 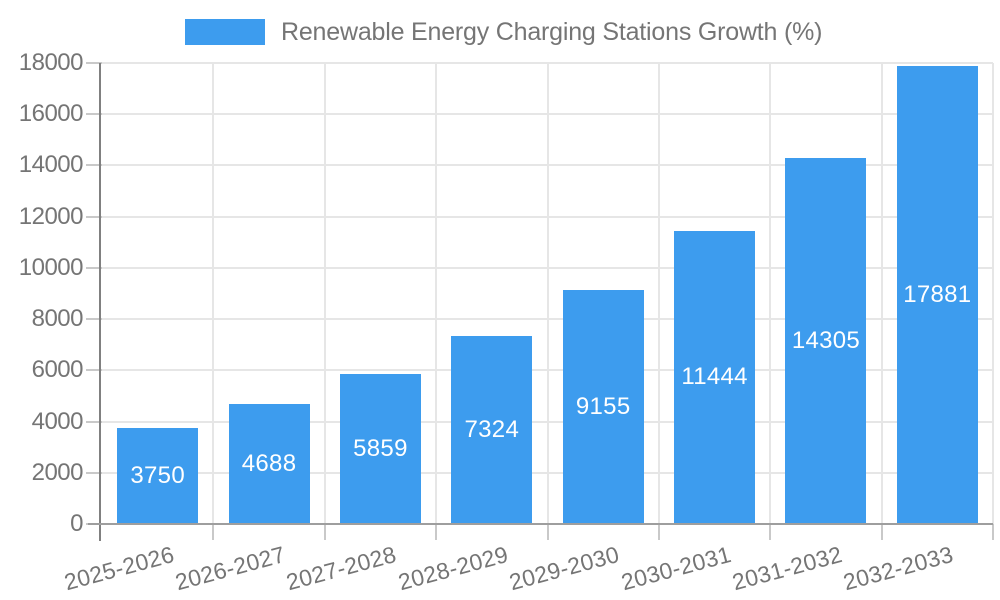 I want to click on bar: 4688, so click(x=269, y=463).